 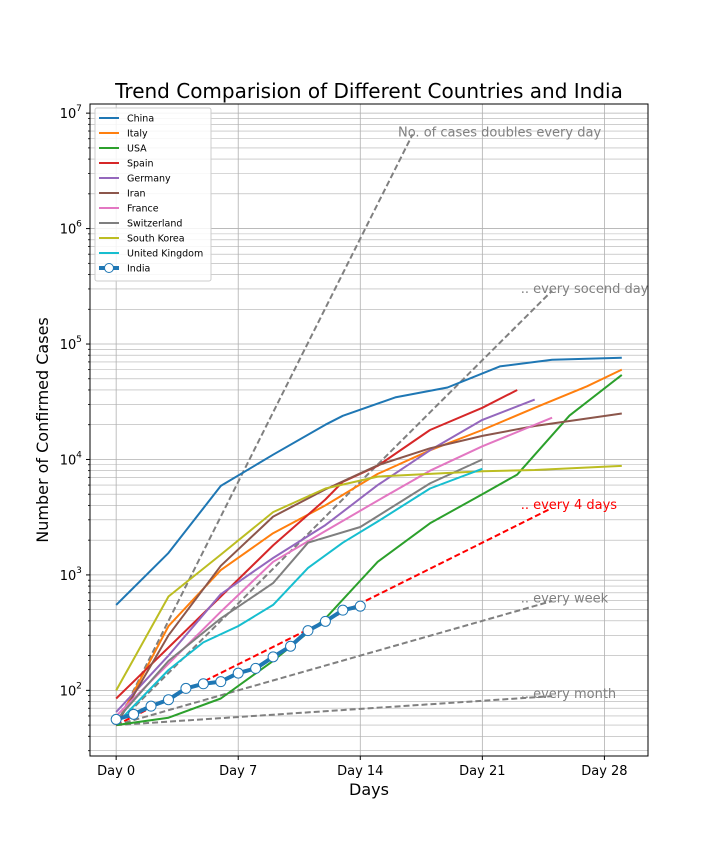 What do you see at coordinates (238, 771) in the screenshot?
I see `x-tick-label: Day 7` at bounding box center [238, 771].